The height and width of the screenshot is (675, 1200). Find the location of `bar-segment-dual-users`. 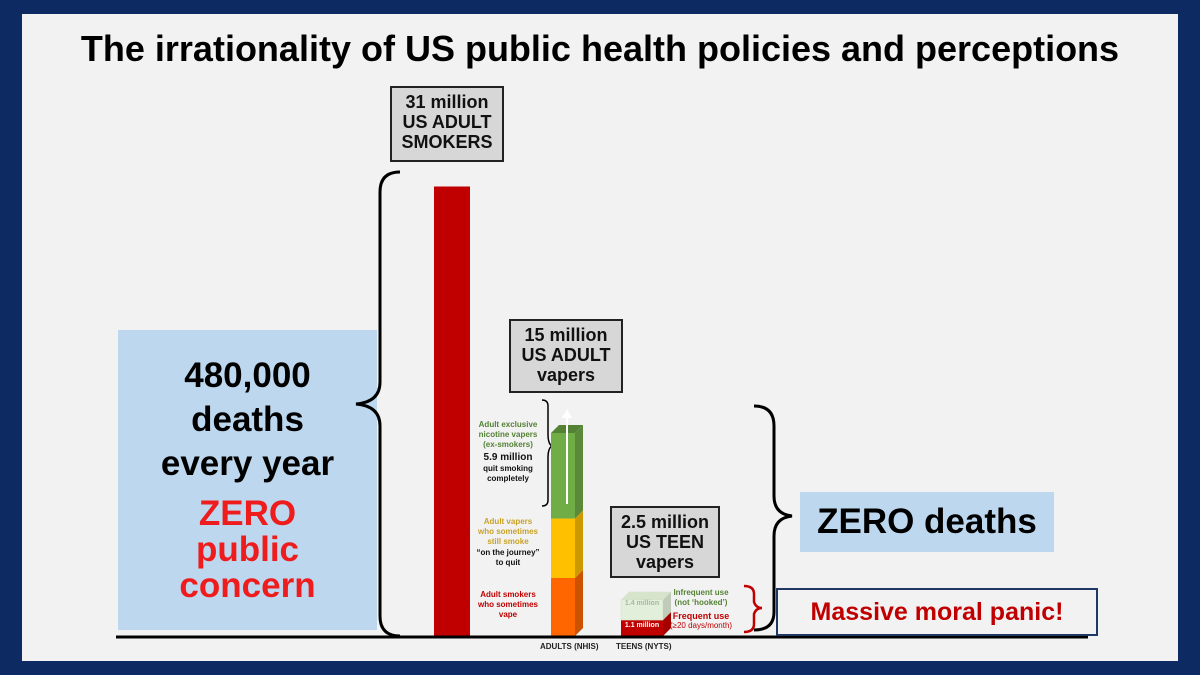

bar-segment-dual-users is located at coordinates (563, 548).